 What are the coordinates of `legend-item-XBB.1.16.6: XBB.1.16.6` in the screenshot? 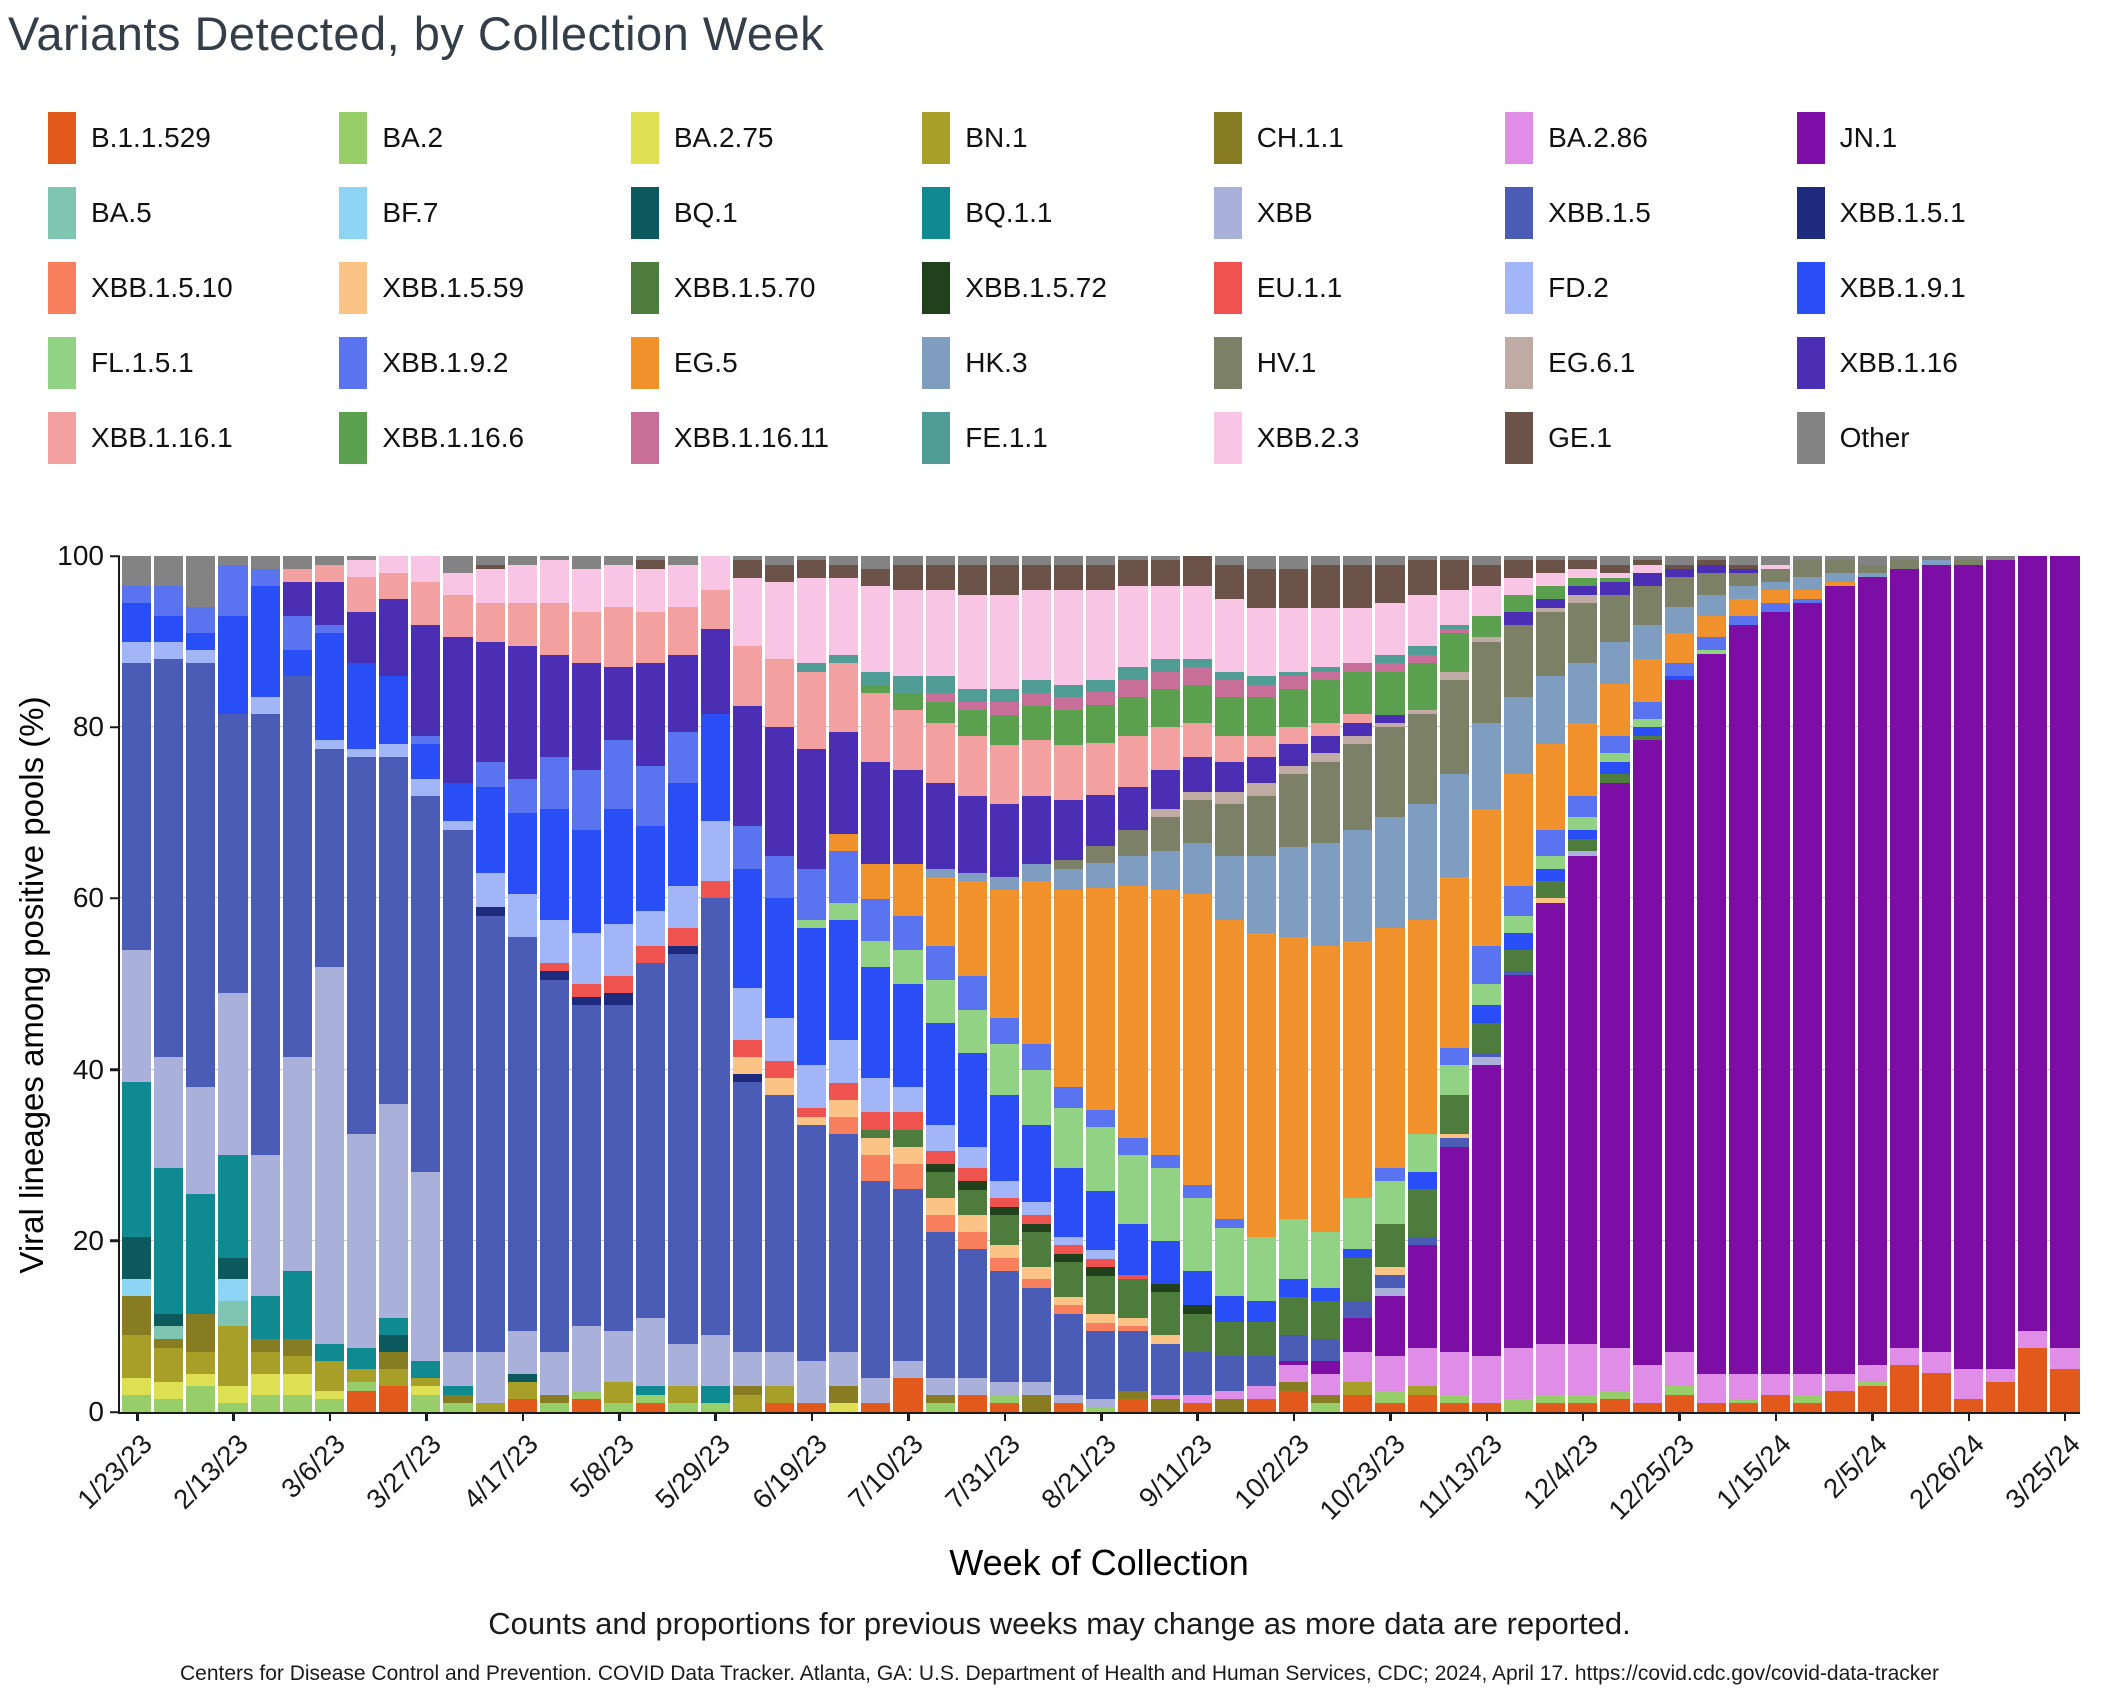 It's located at (479, 438).